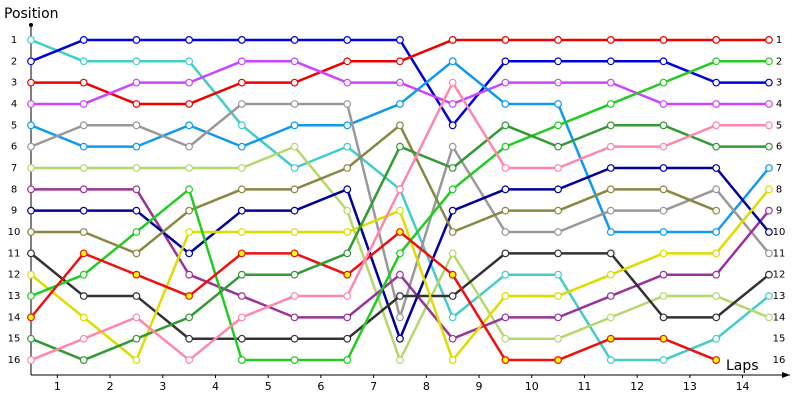 The width and height of the screenshot is (800, 400). I want to click on y-tick-label: 15, so click(14, 339).